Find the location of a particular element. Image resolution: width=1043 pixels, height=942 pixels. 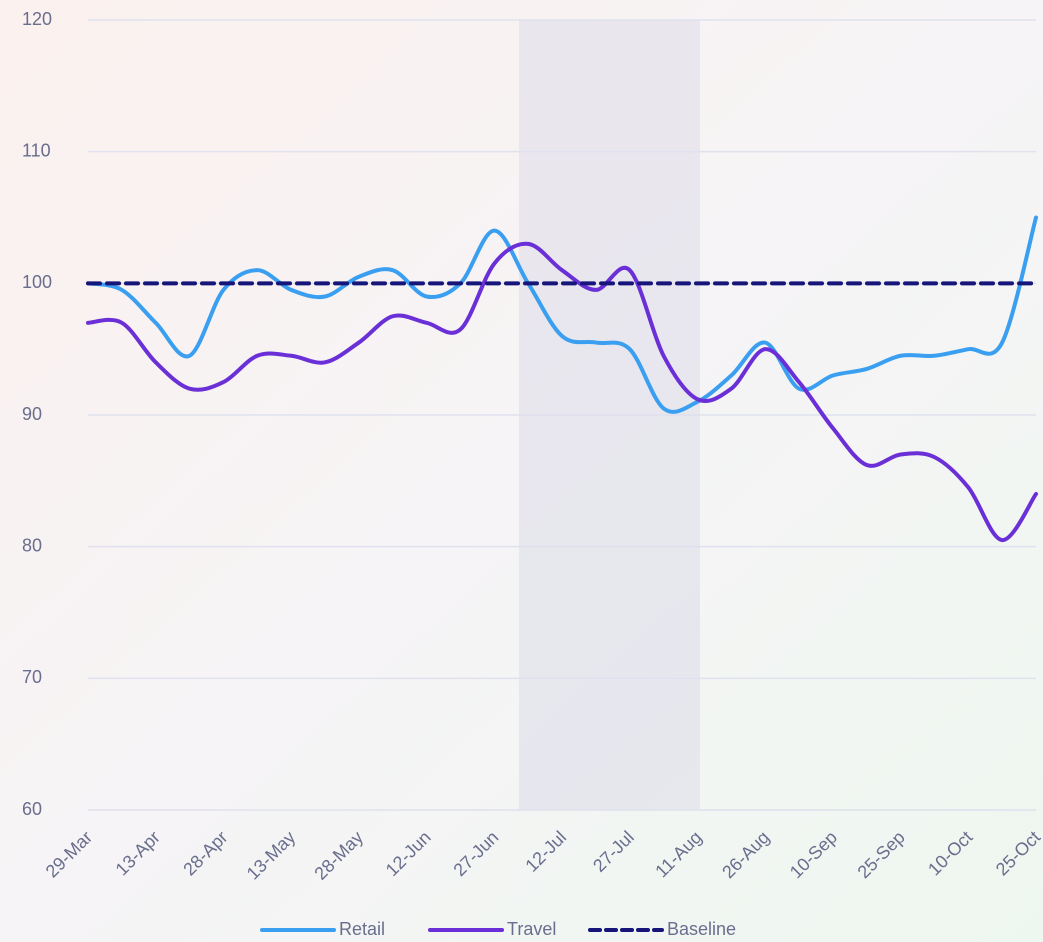

y-tick-label: 90 is located at coordinates (32, 414).